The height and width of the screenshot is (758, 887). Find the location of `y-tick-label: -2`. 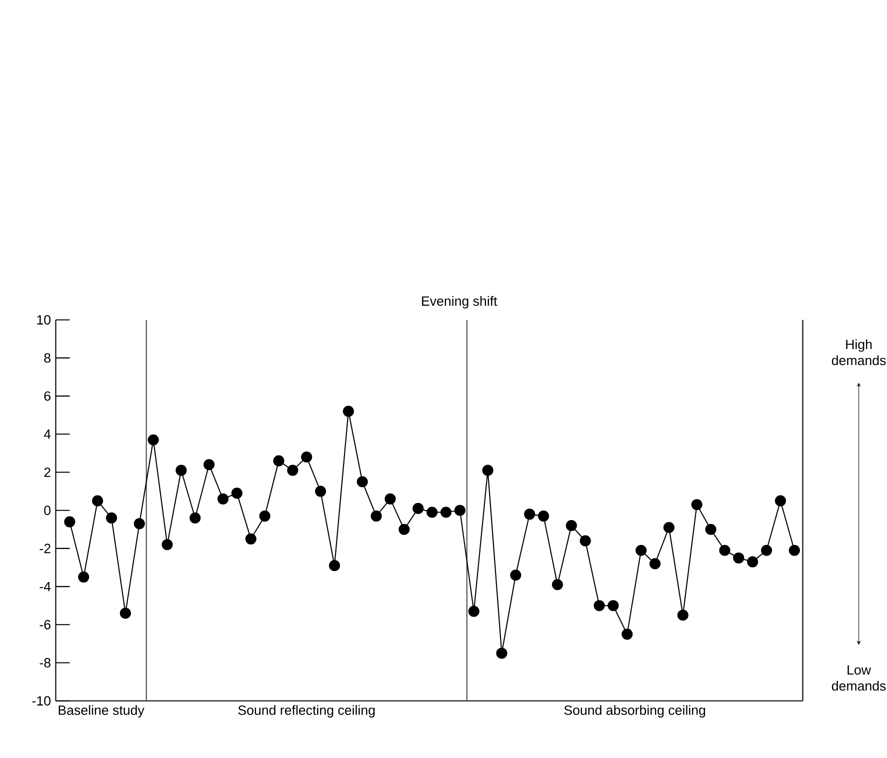

y-tick-label: -2 is located at coordinates (45, 549).